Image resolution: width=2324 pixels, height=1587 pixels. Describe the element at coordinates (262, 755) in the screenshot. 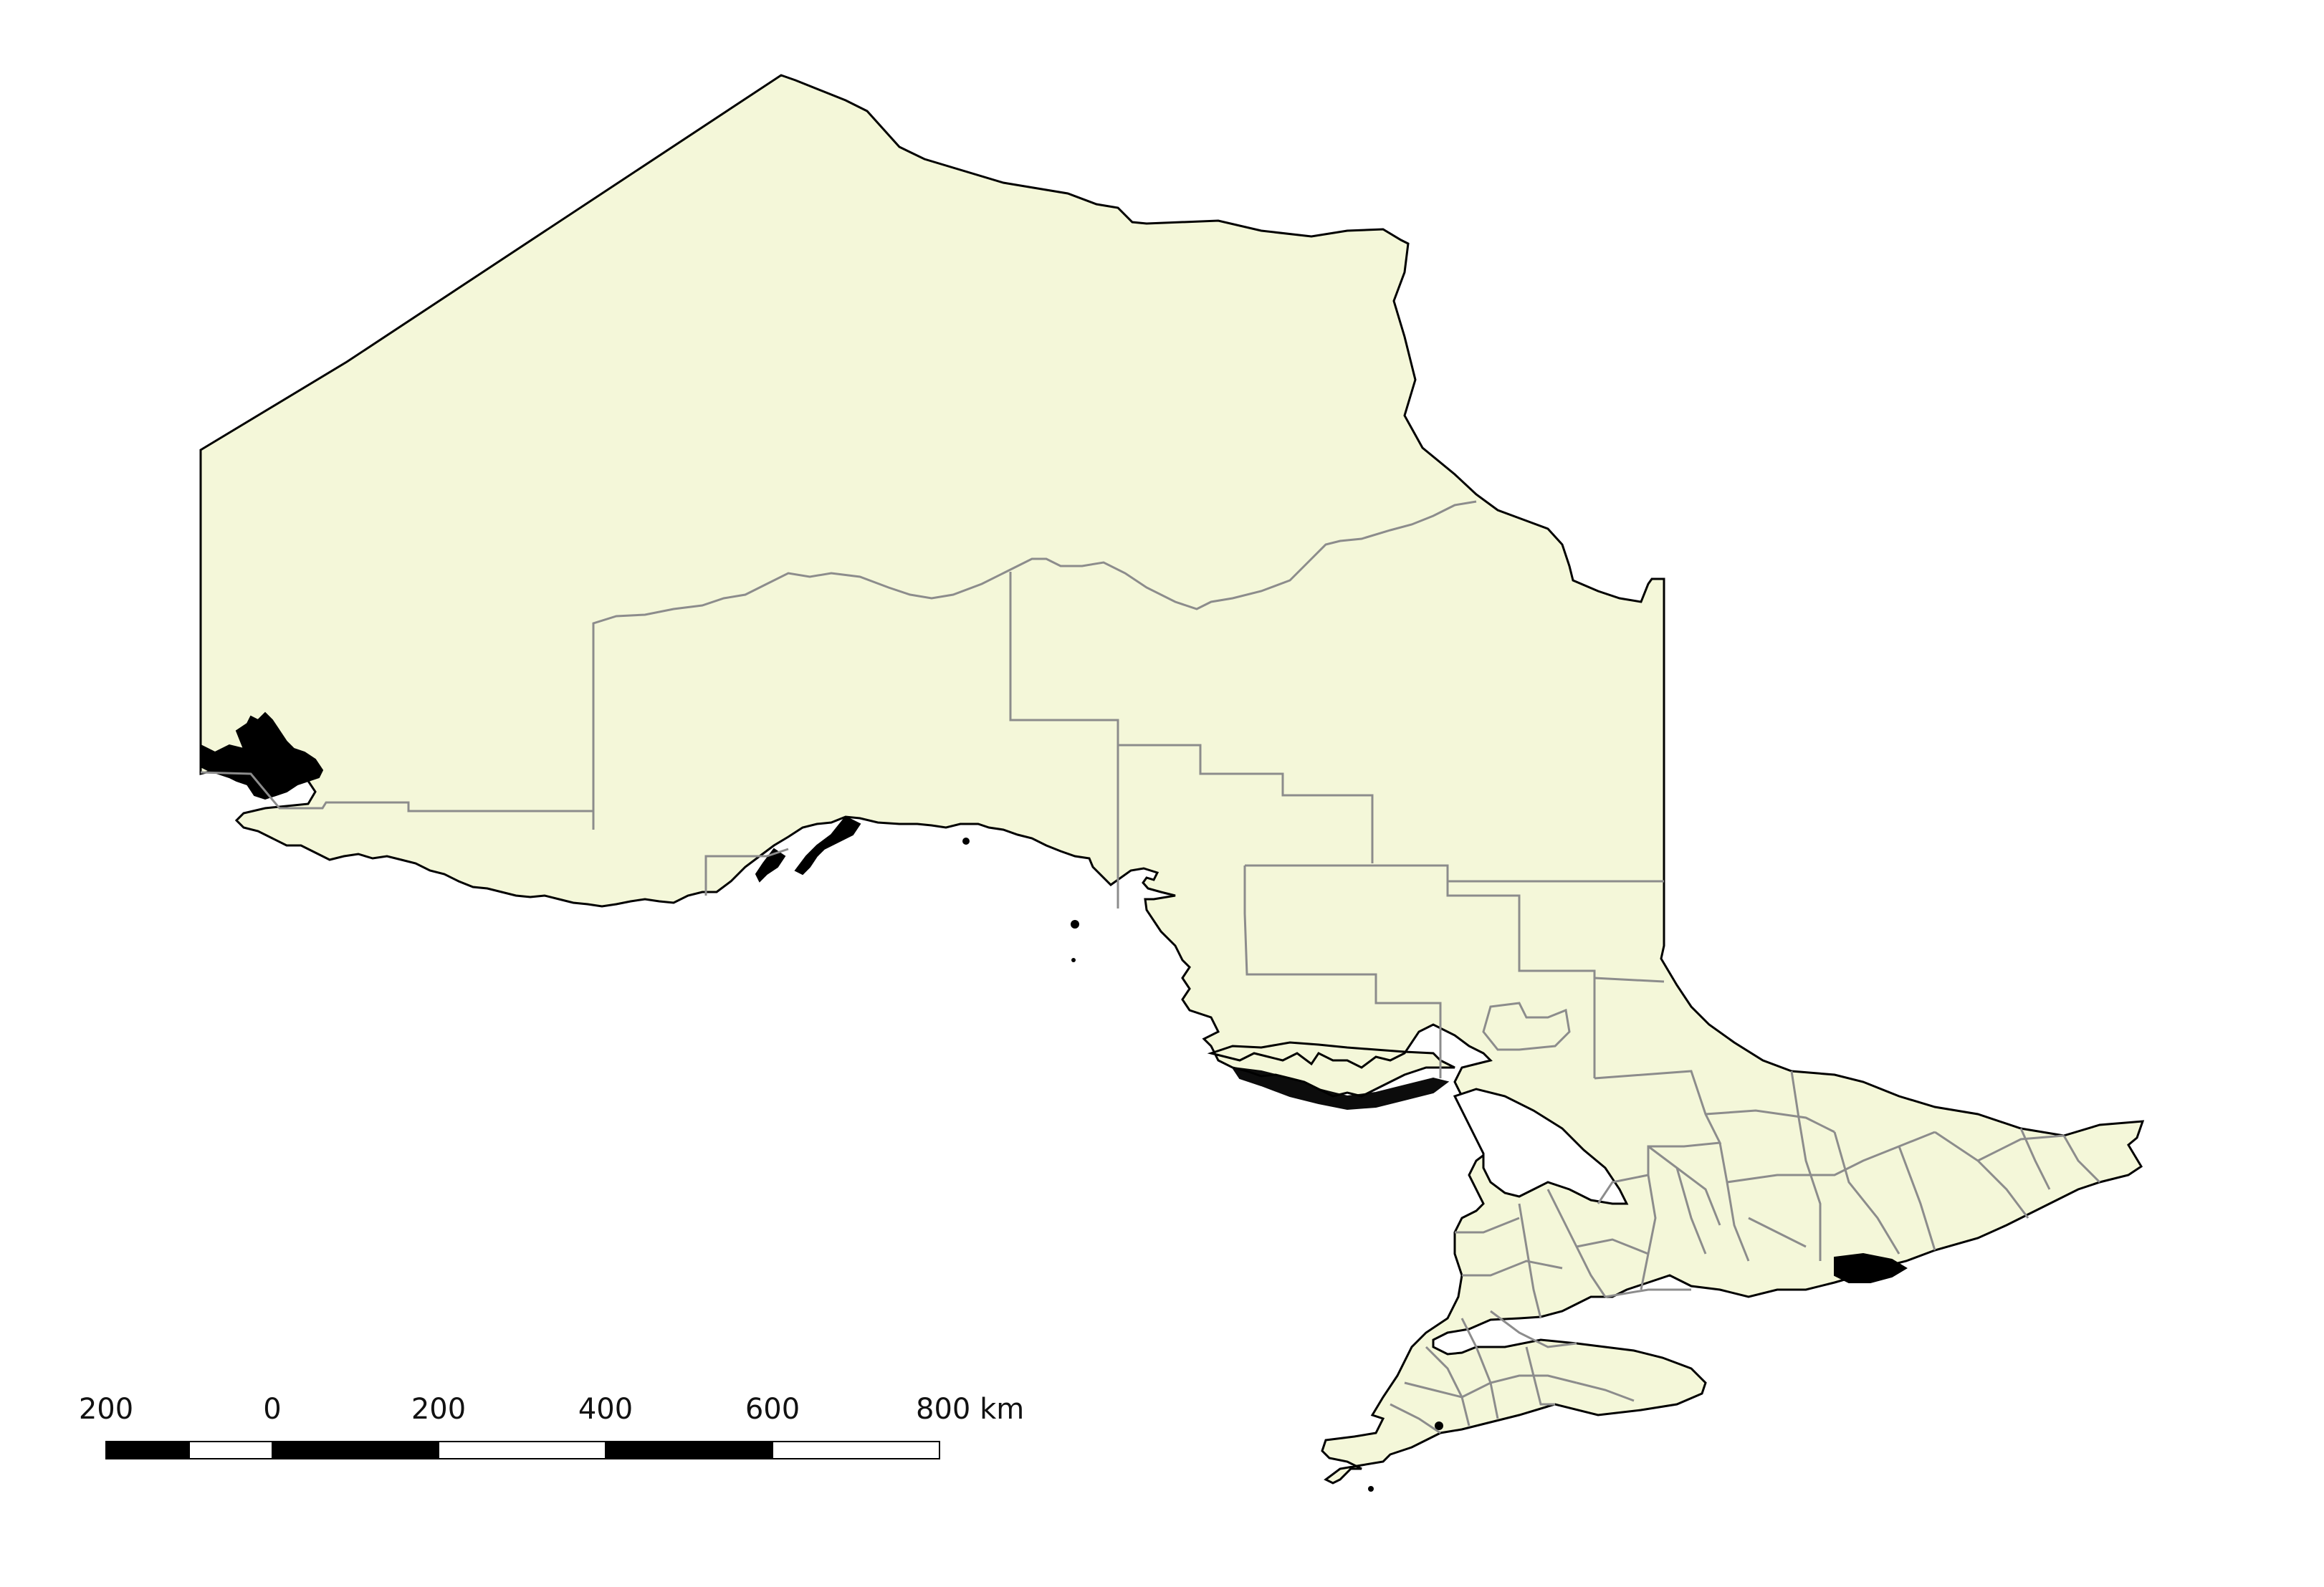

I see `lake-of-the-woods` at that location.